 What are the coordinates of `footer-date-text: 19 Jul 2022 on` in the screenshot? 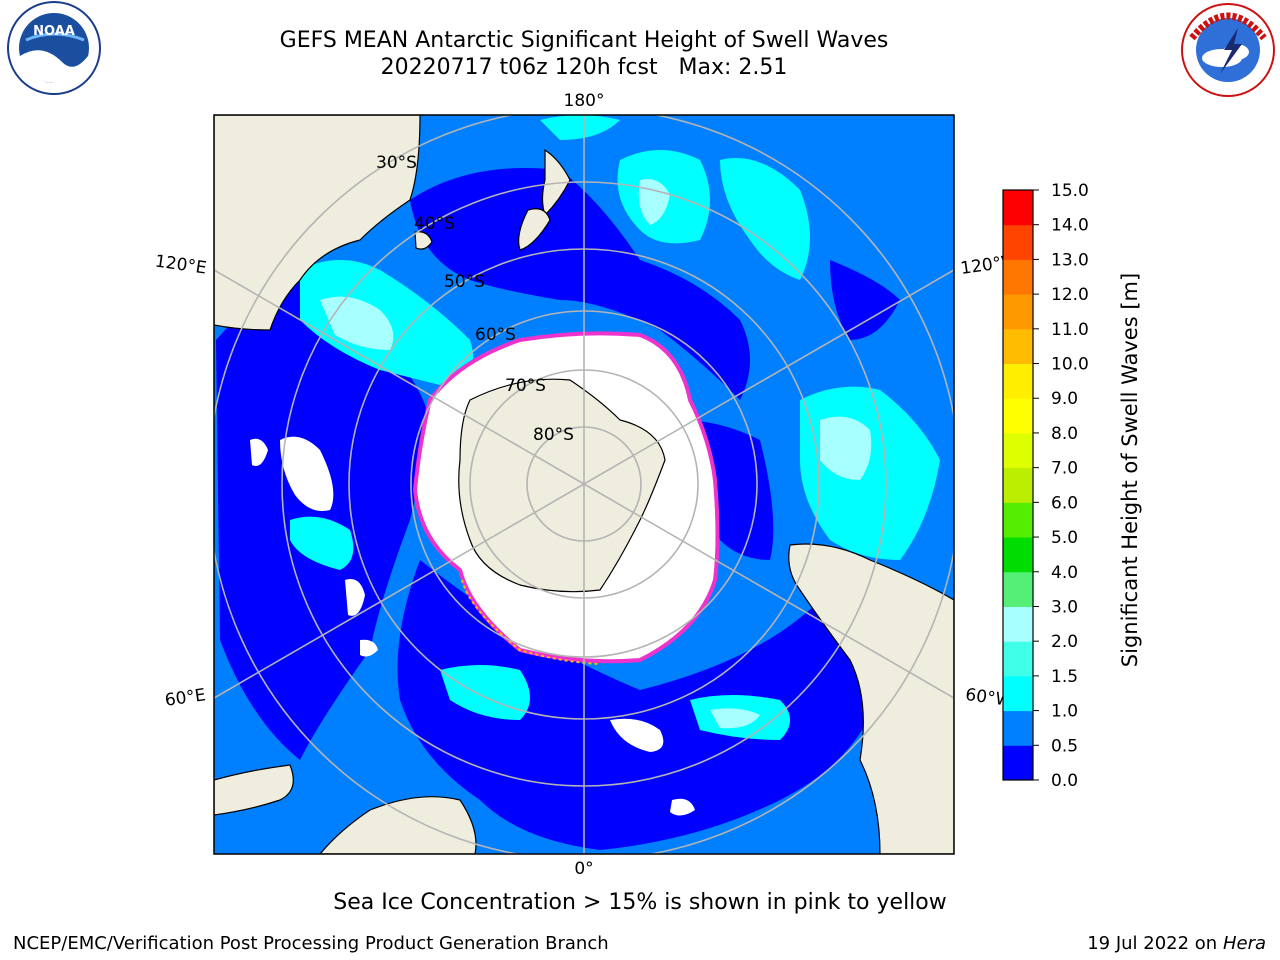 It's located at (1155, 943).